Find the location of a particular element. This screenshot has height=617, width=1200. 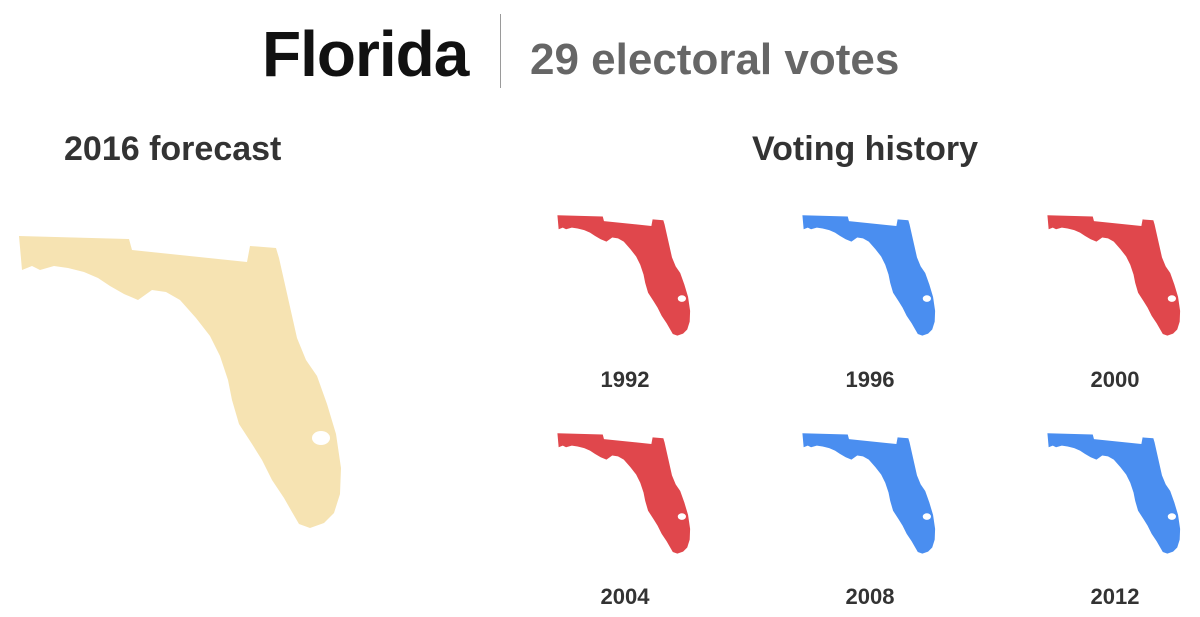

forecast-state-shape is located at coordinates (180, 382).